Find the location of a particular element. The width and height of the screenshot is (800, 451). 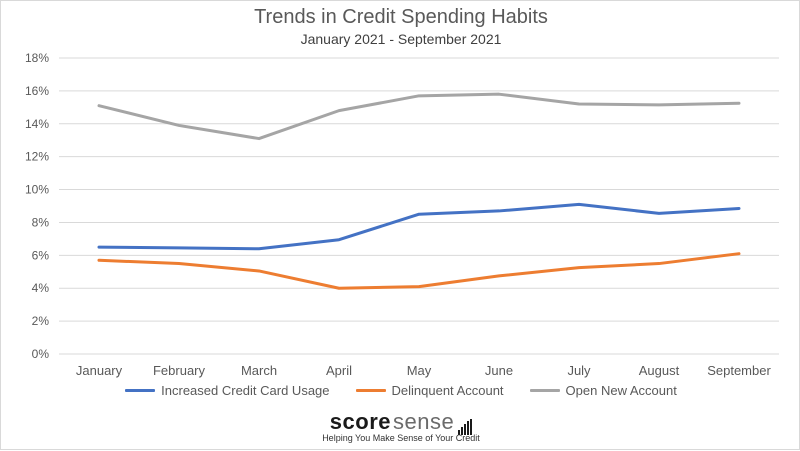

legend-item: Open New Account is located at coordinates (603, 390).